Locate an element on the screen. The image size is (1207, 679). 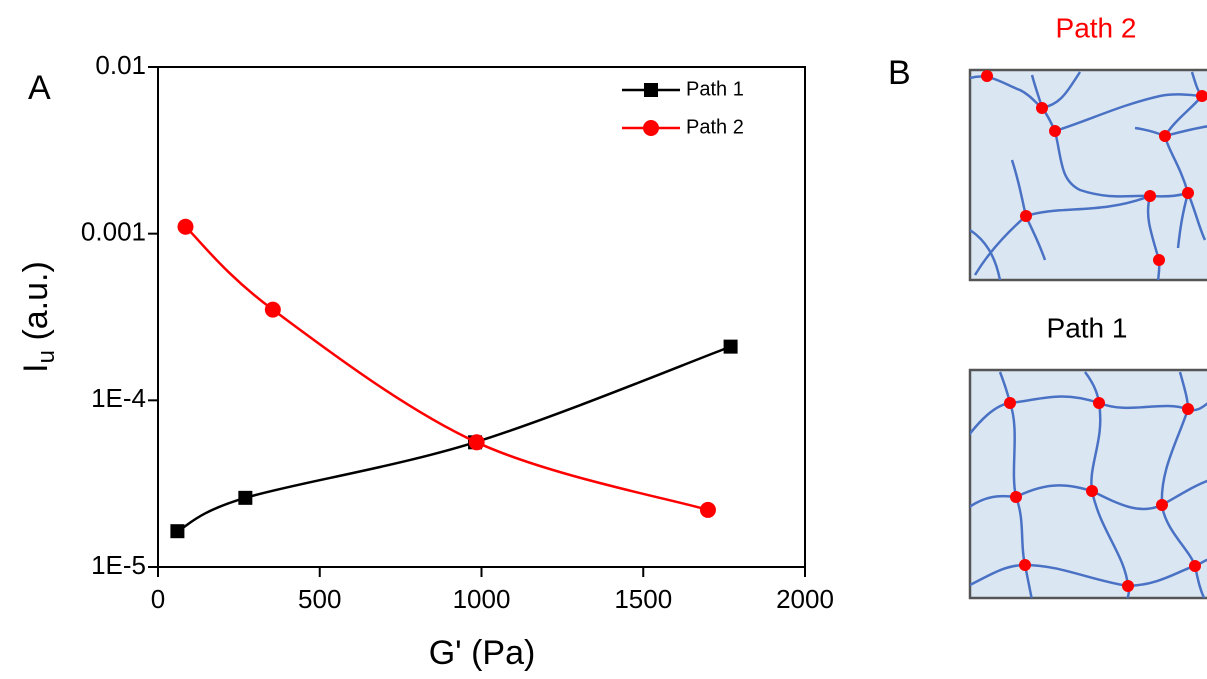
x-tick-label: 2000 is located at coordinates (805, 599).